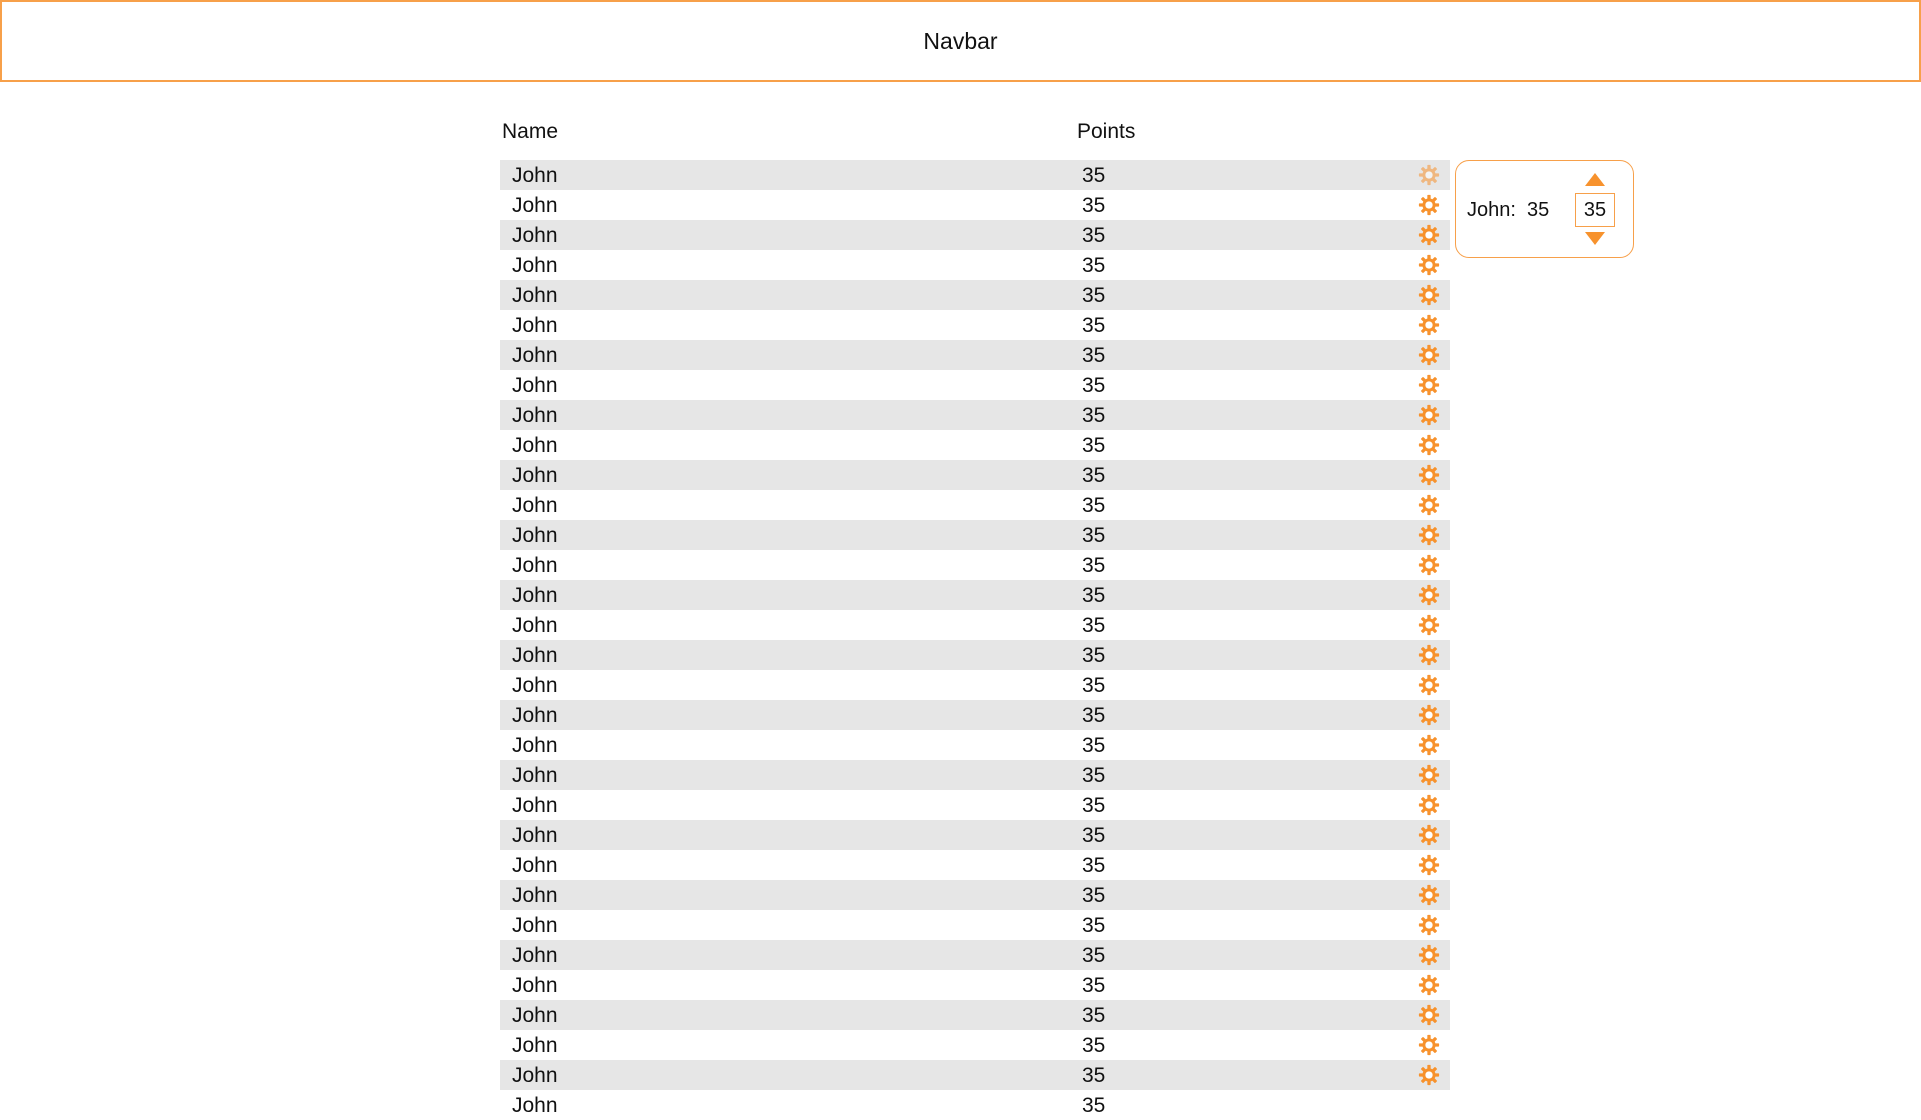 The height and width of the screenshot is (1120, 1921). What do you see at coordinates (975, 131) in the screenshot?
I see `table-header: Name Points` at bounding box center [975, 131].